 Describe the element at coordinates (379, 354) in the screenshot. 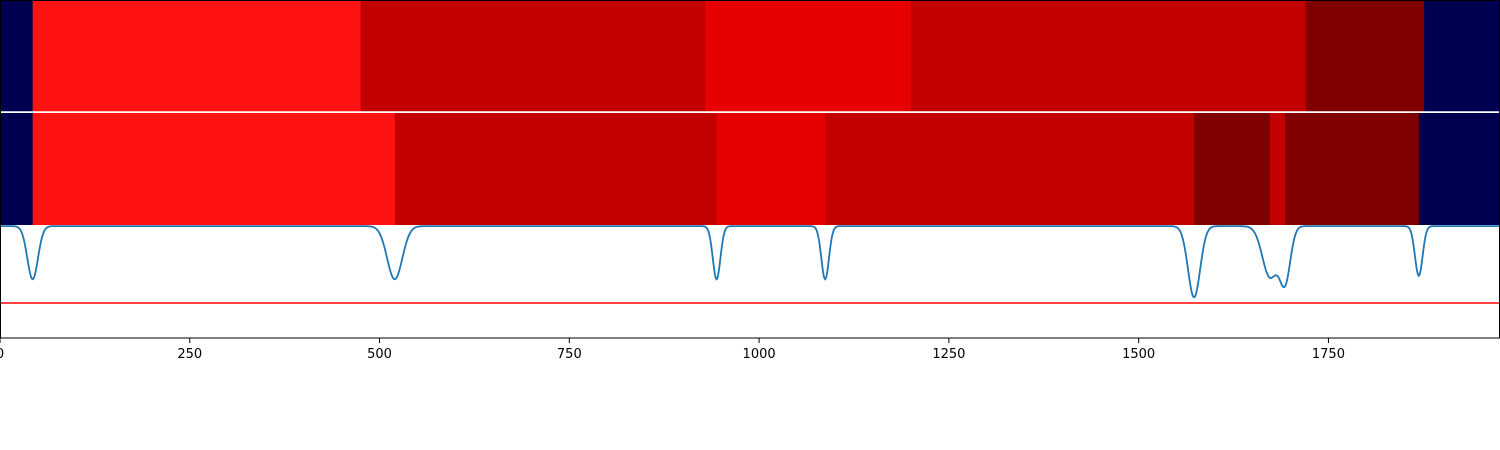

I see `x-tick-label-500: 500` at that location.